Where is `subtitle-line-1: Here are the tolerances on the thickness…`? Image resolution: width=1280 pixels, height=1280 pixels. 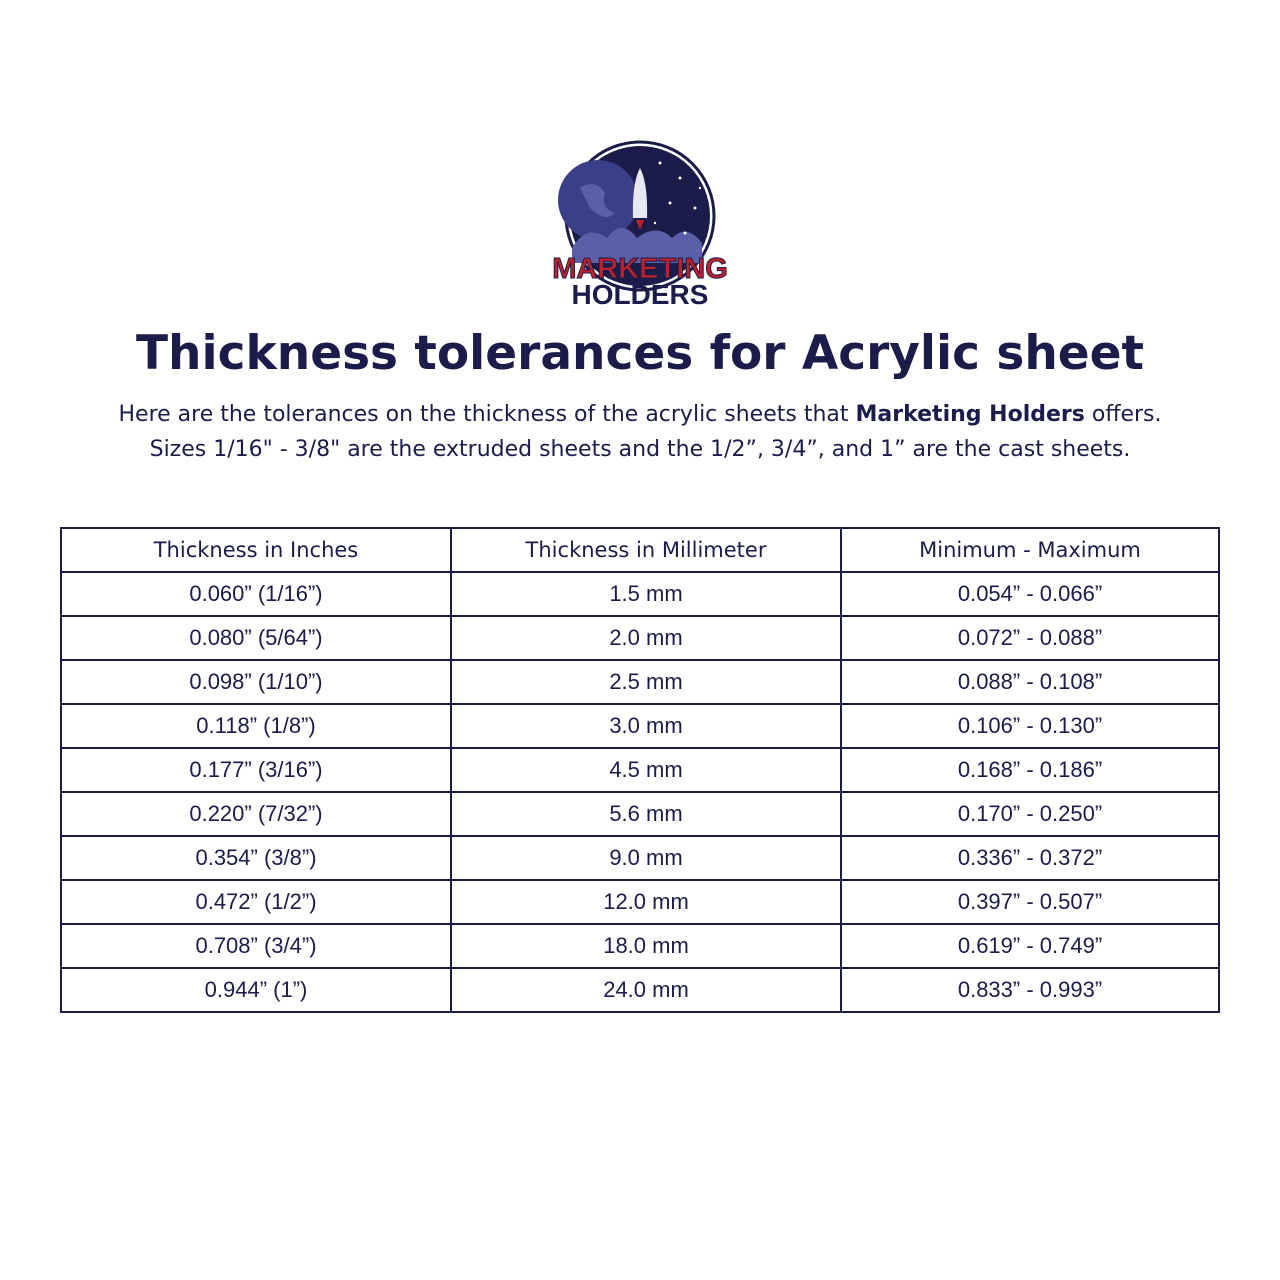
subtitle-line-1: Here are the tolerances on the thickness… is located at coordinates (640, 414).